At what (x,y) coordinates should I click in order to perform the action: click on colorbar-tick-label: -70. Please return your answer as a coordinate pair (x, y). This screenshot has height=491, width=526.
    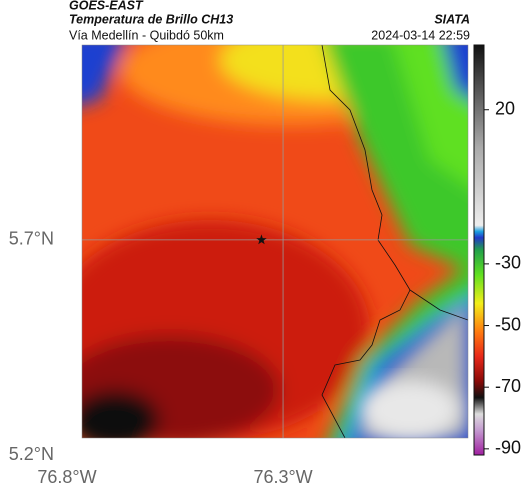
    Looking at the image, I should click on (508, 386).